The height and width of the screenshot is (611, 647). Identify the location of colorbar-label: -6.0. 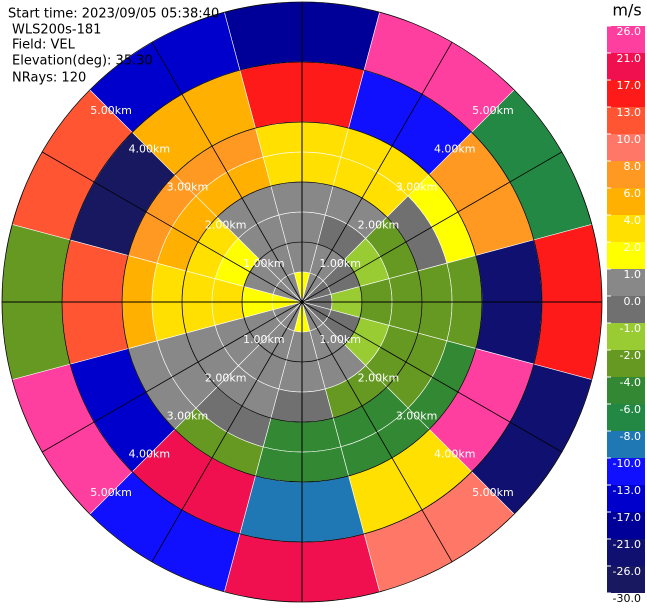
(630, 409).